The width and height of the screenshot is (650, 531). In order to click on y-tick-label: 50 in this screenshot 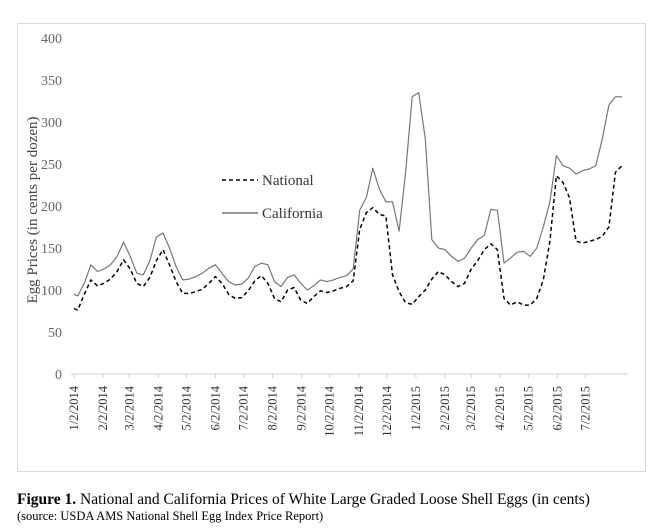, I will do `click(55, 333)`.